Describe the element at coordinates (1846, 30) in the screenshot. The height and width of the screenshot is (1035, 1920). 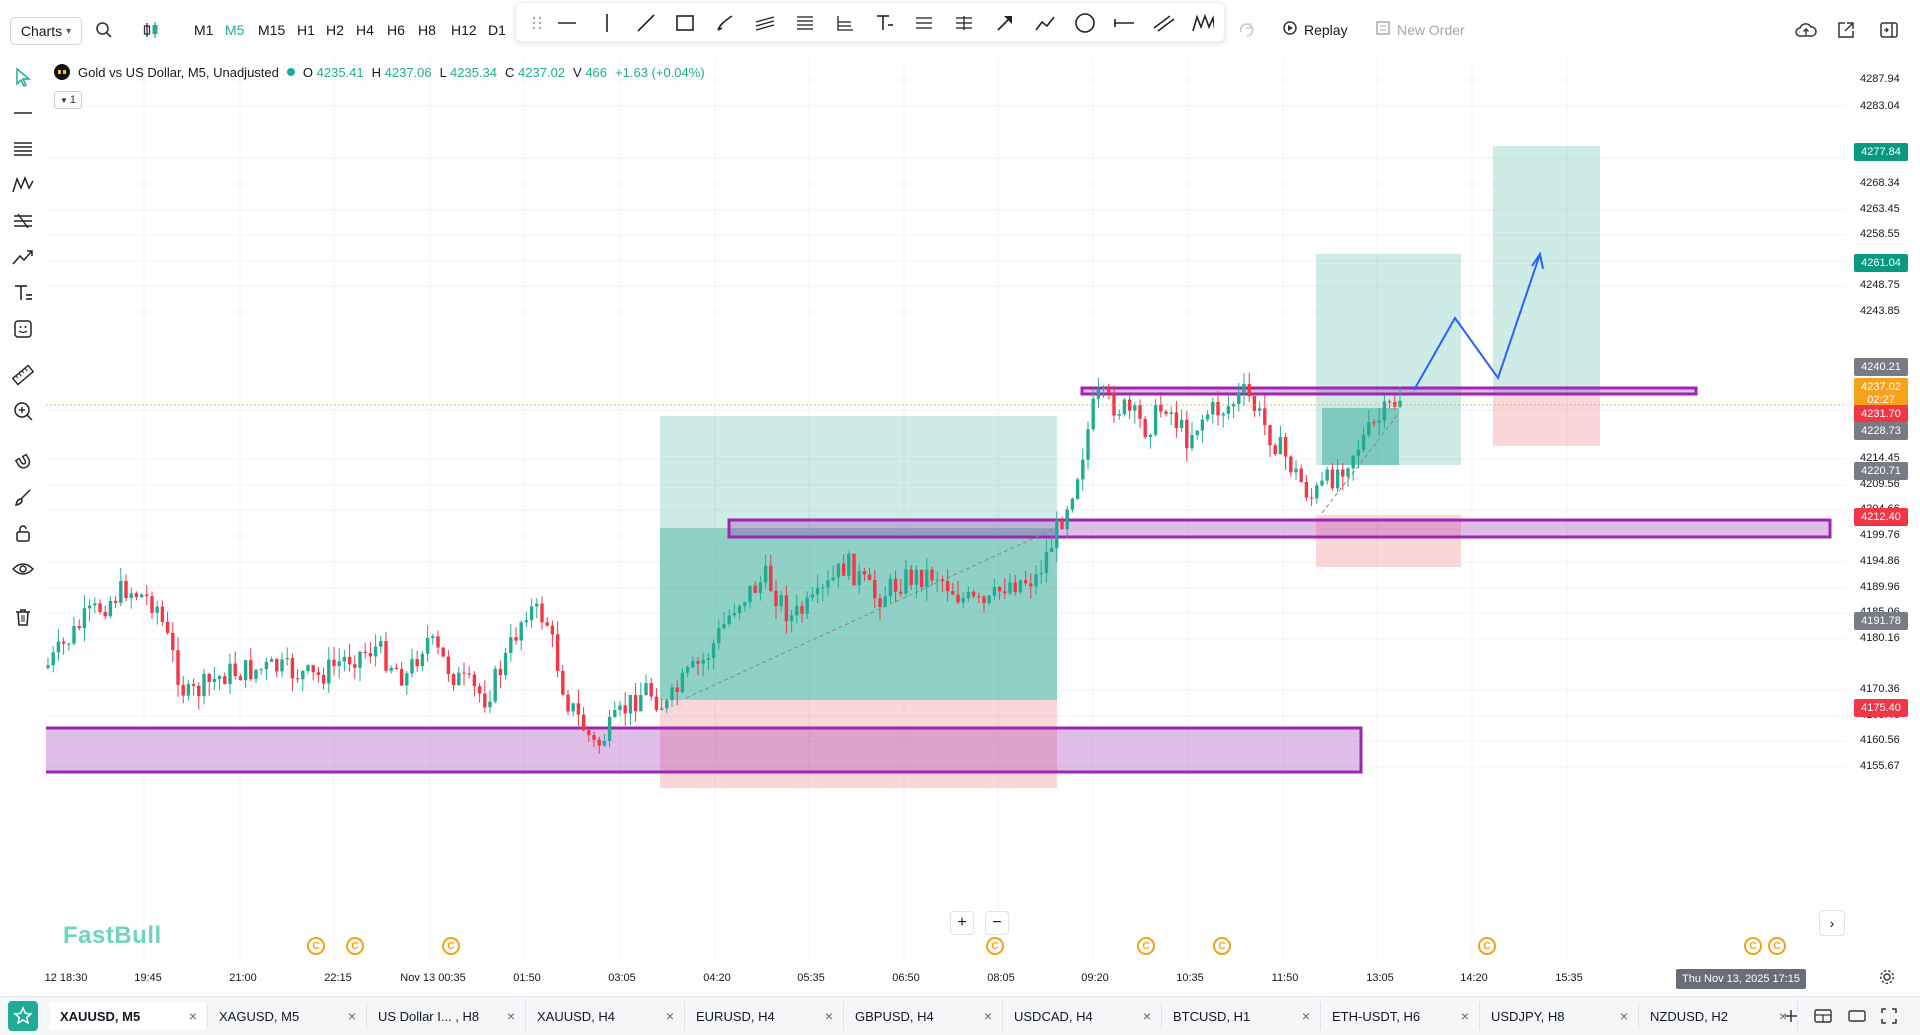
I see `share-icon` at that location.